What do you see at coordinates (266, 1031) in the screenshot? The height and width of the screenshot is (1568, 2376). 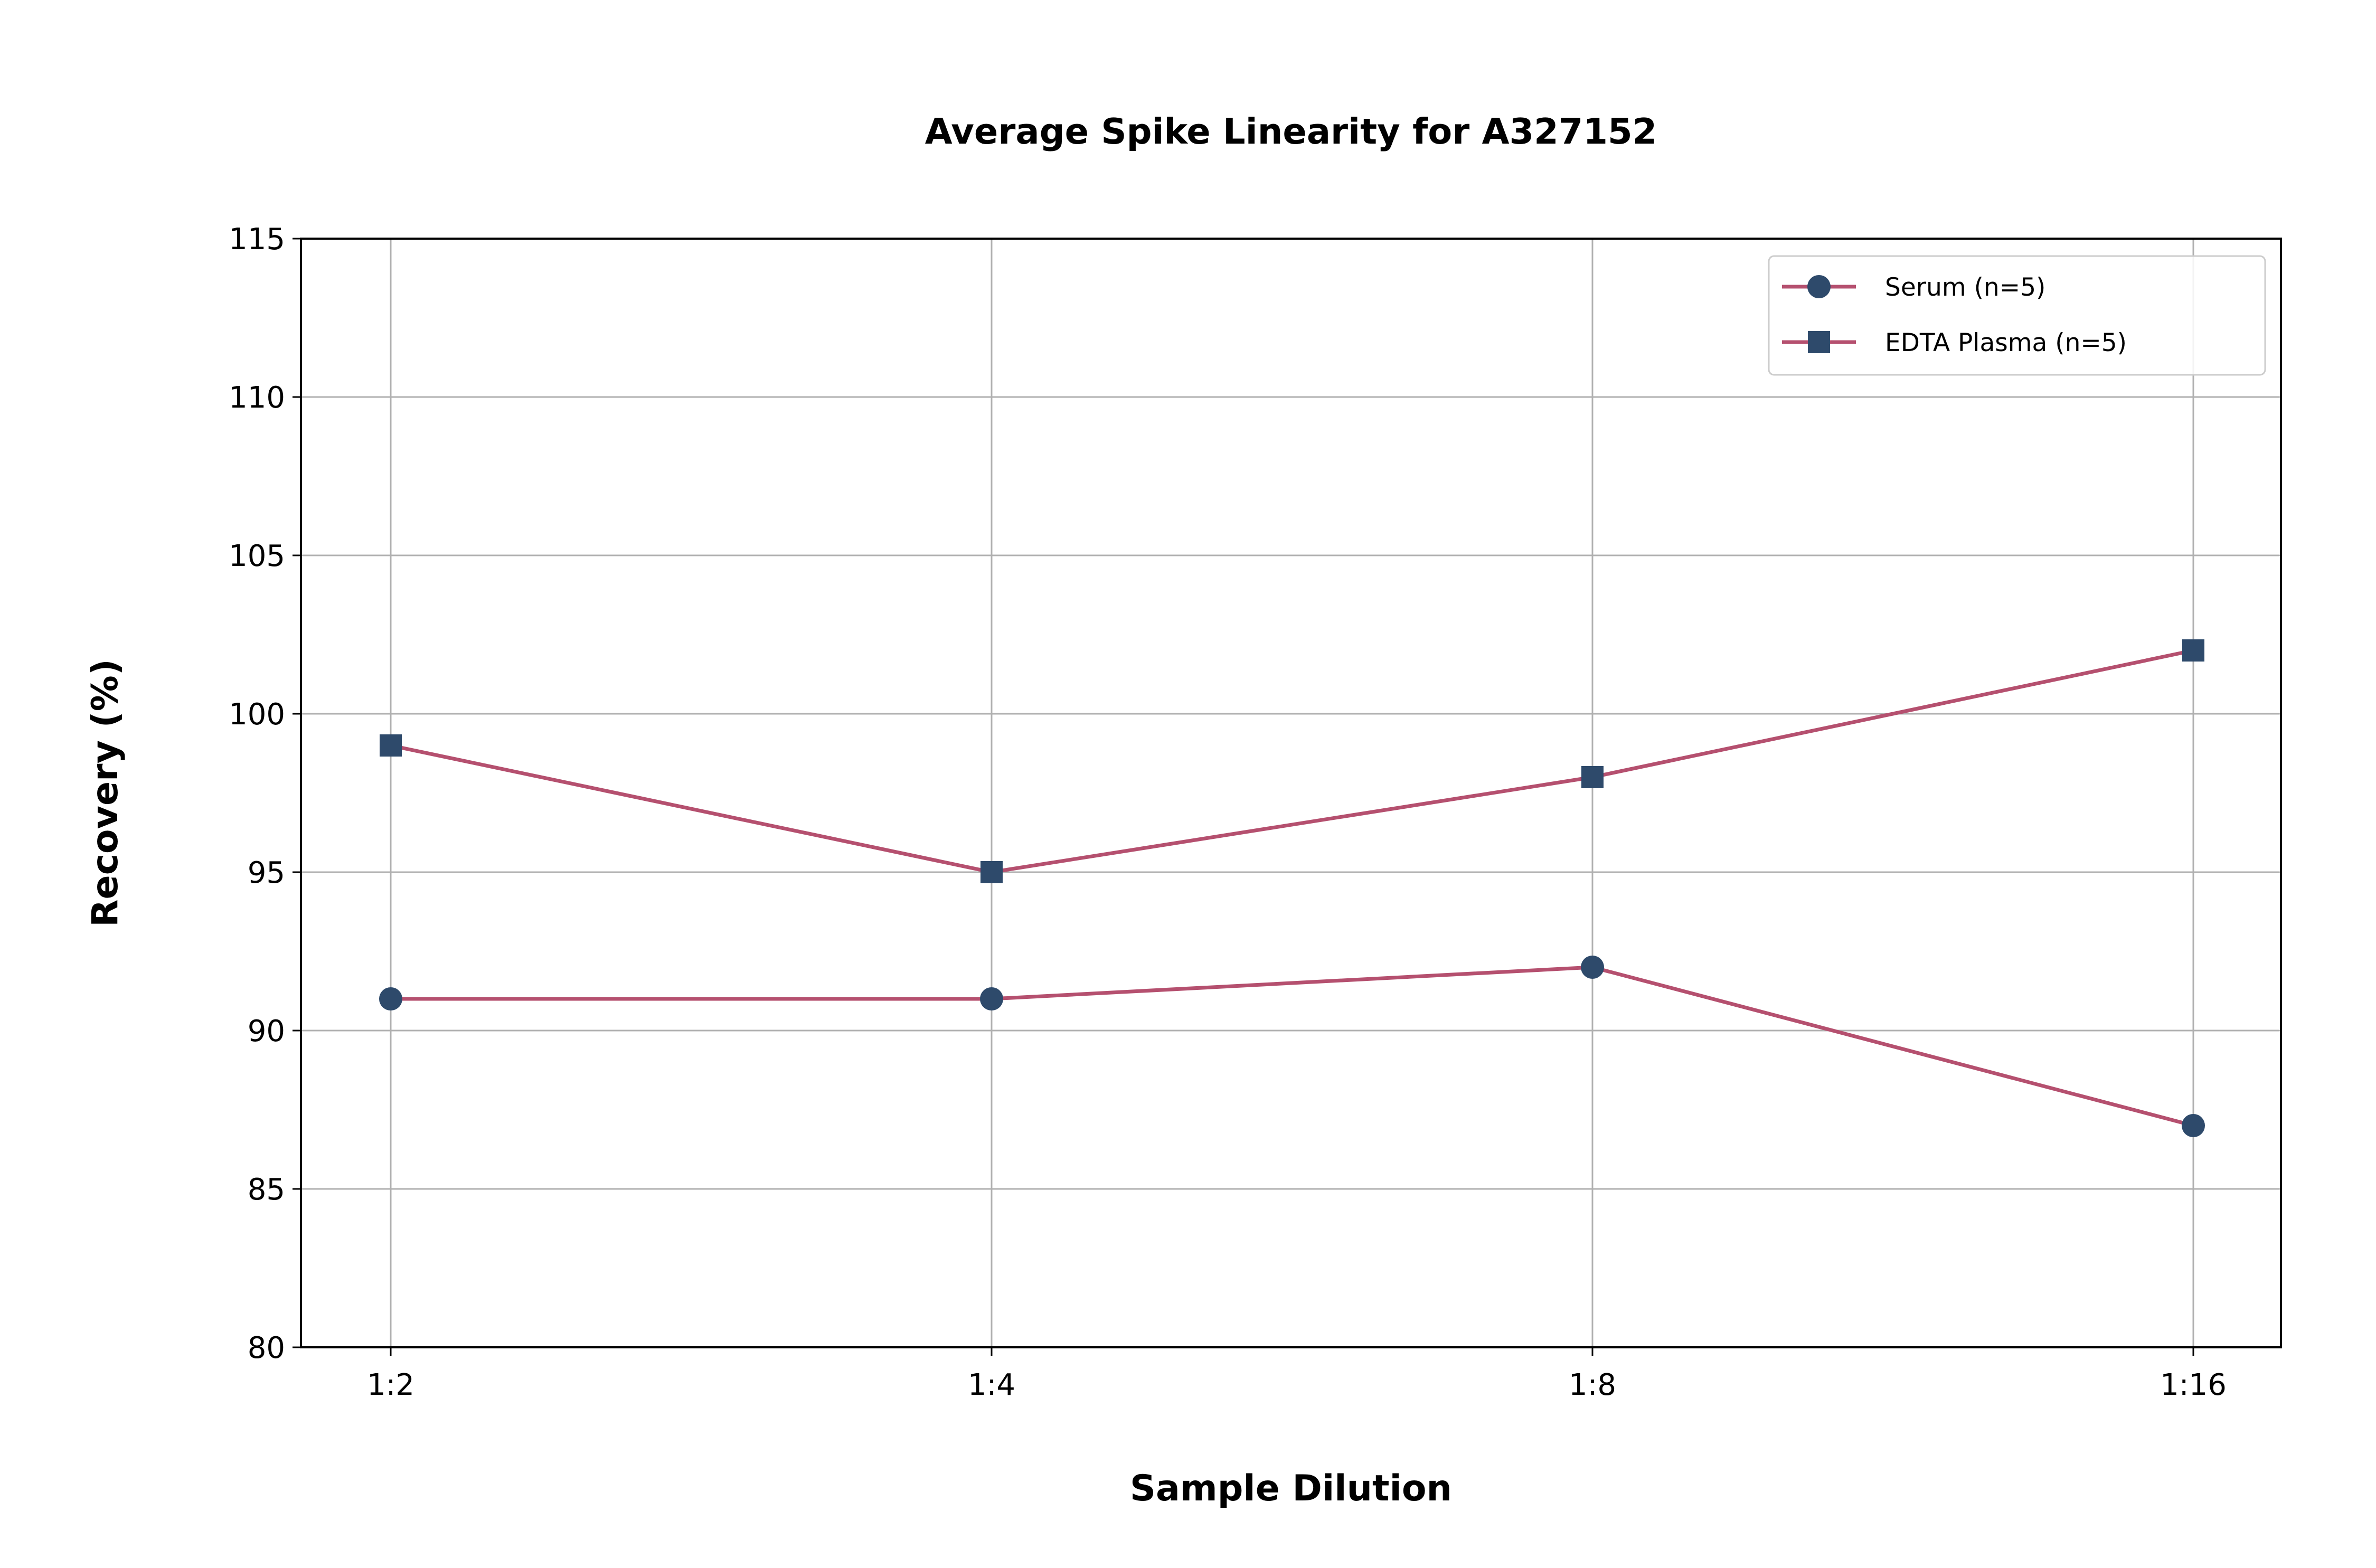 I see `y-tick-label: 90` at bounding box center [266, 1031].